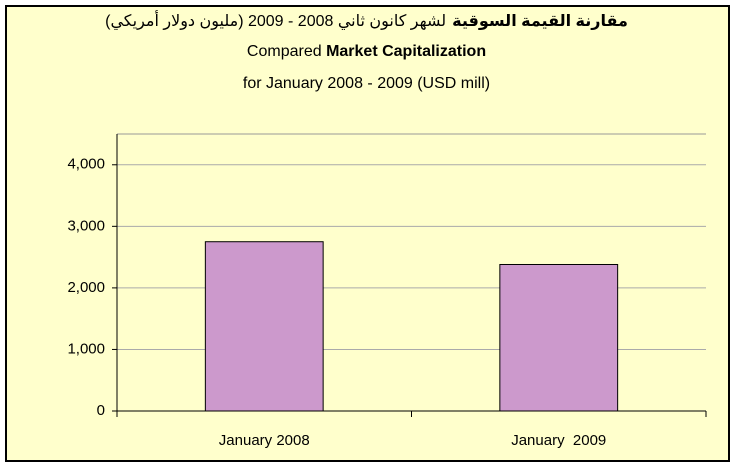 The image size is (734, 465). I want to click on title-bold: Market Capitalization, so click(406, 51).